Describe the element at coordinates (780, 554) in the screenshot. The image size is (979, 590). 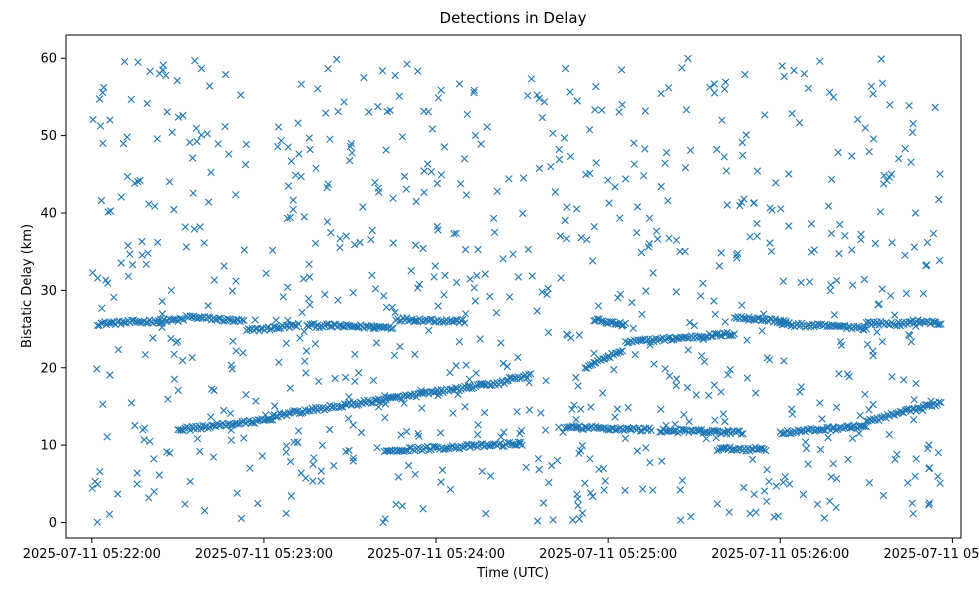
I see `x-tick-label: 2025-07-11 05:26:00` at that location.